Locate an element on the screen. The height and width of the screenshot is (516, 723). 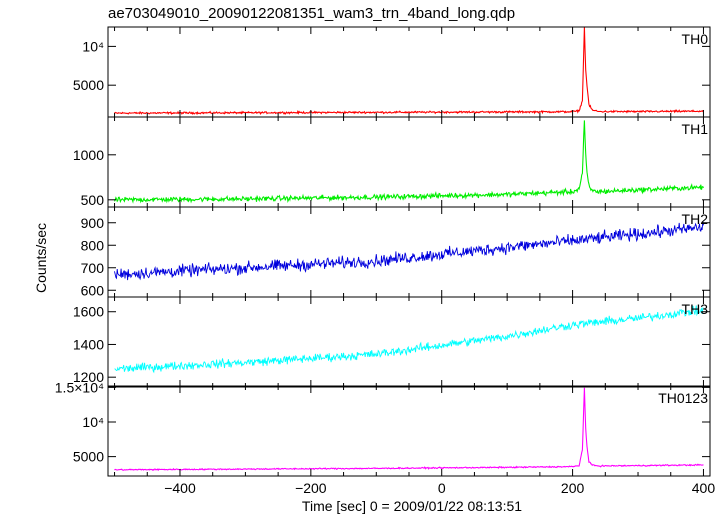
x-tick-label: 200 is located at coordinates (573, 488).